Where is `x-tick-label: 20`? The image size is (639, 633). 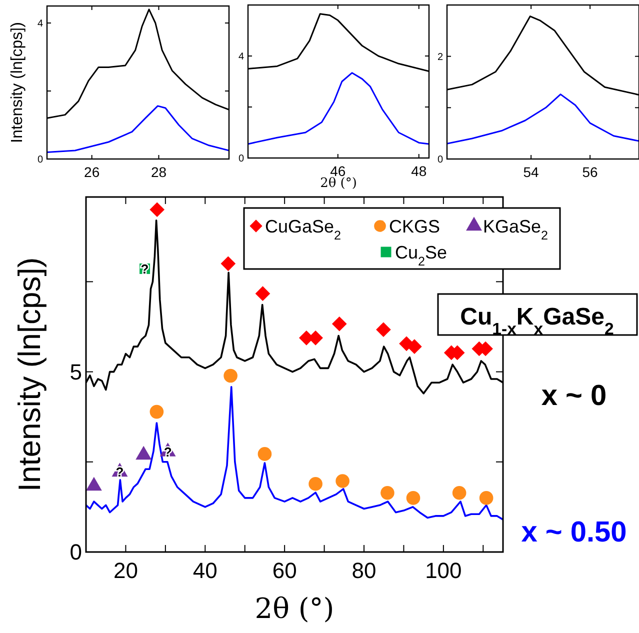
x-tick-label: 20 is located at coordinates (125, 570).